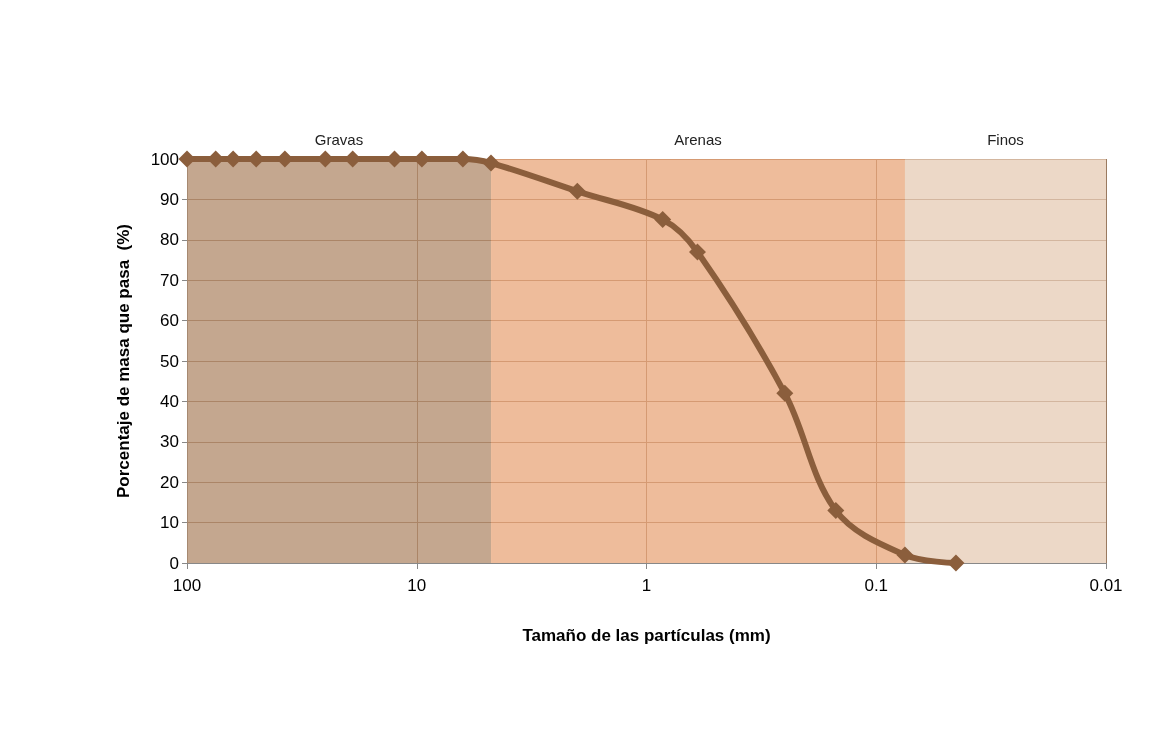 This screenshot has width=1172, height=729. I want to click on y-tick-label: 60, so click(169, 321).